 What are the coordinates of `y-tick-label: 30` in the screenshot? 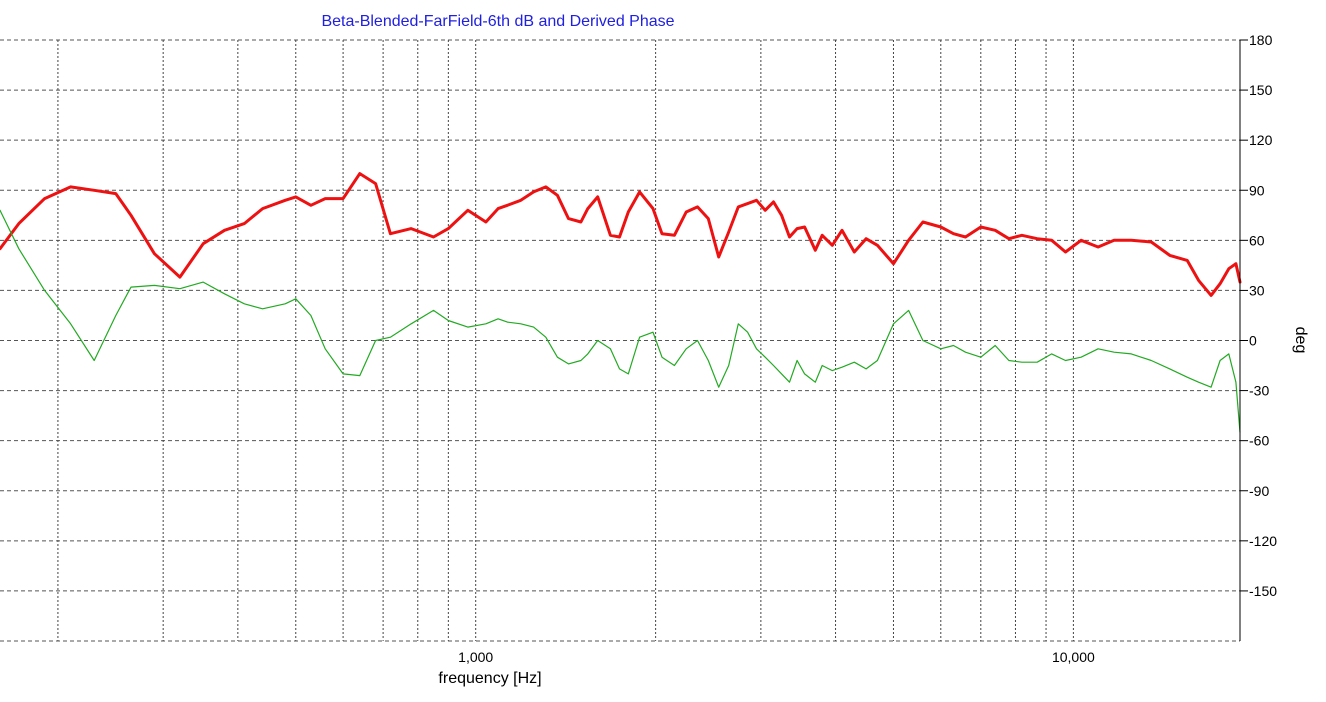 It's located at (1257, 290).